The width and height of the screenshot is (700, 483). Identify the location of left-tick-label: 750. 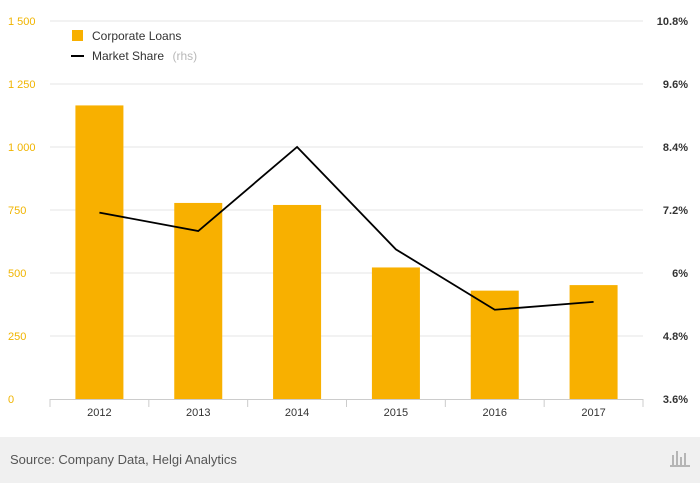
(17, 211).